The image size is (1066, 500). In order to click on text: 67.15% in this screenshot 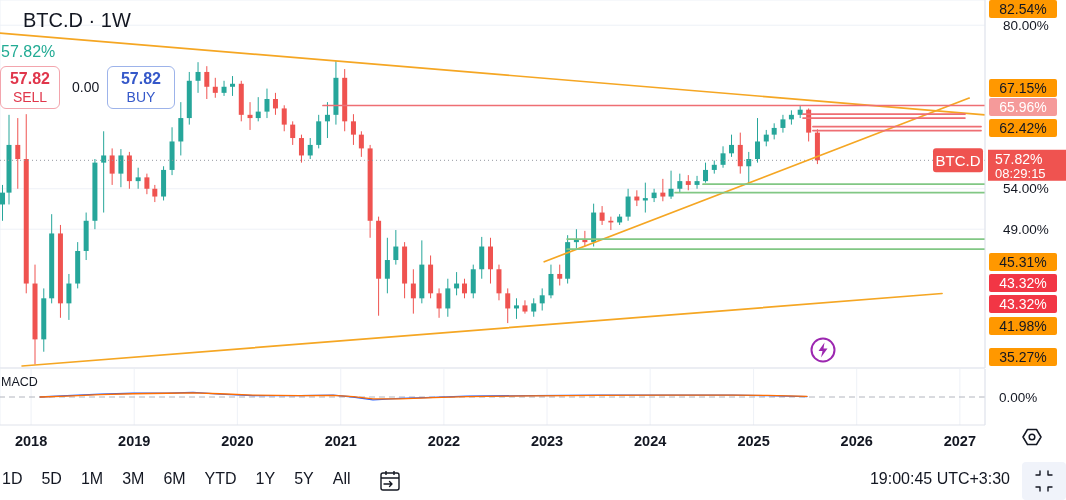, I will do `click(1023, 88)`.